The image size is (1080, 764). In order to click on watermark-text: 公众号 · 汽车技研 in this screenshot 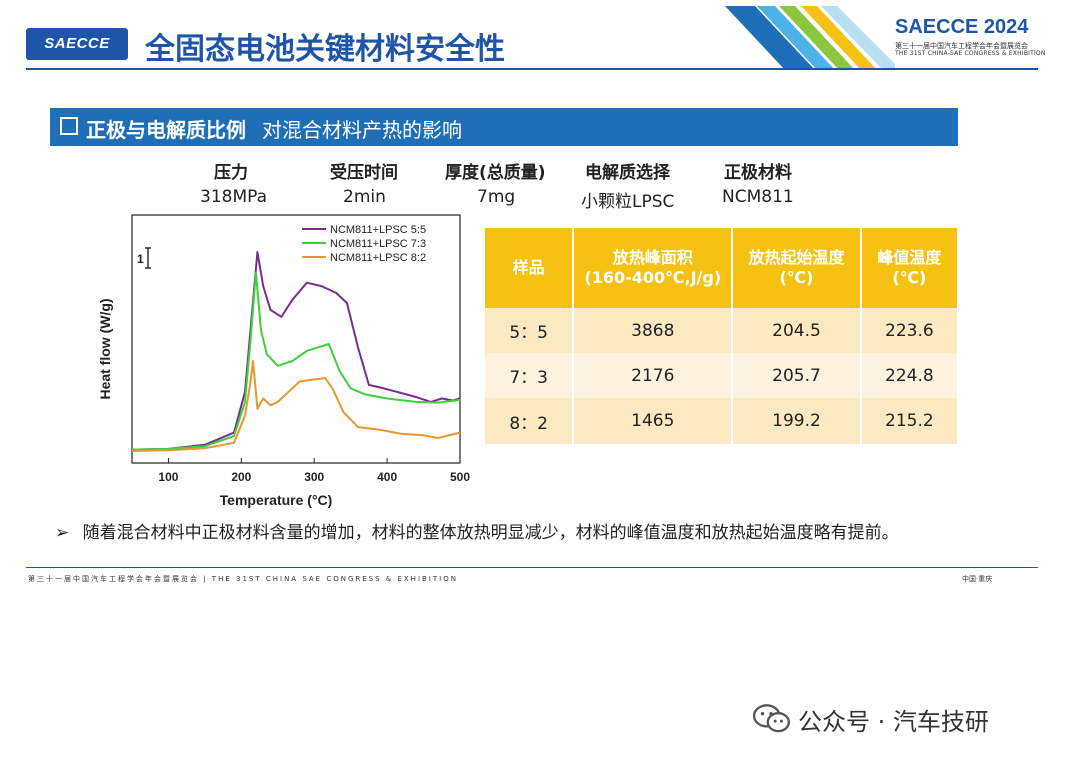, I will do `click(893, 722)`.